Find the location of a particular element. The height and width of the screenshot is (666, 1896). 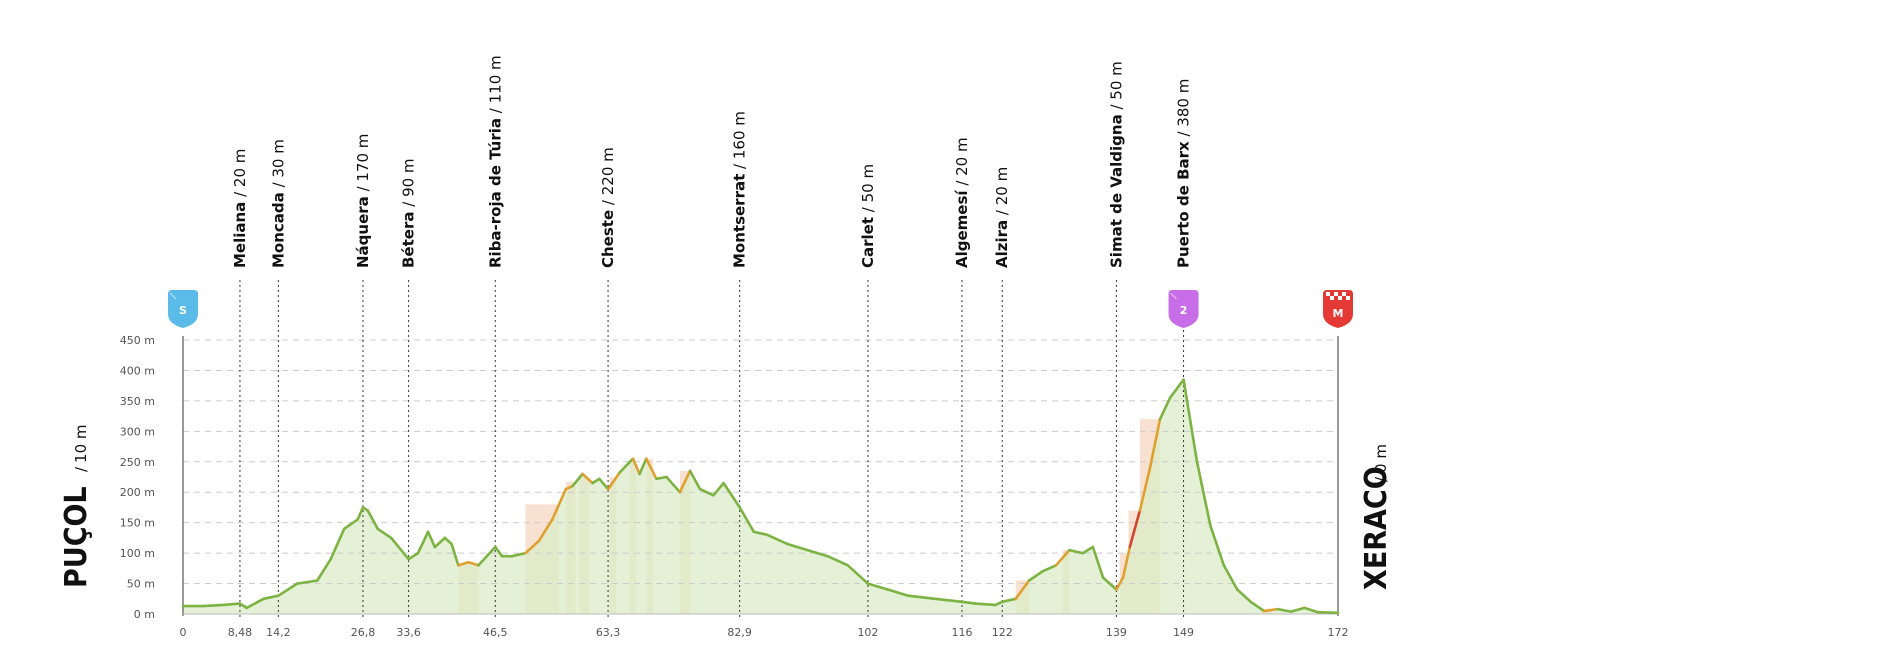

y-tick-label: 50 m is located at coordinates (141, 584).